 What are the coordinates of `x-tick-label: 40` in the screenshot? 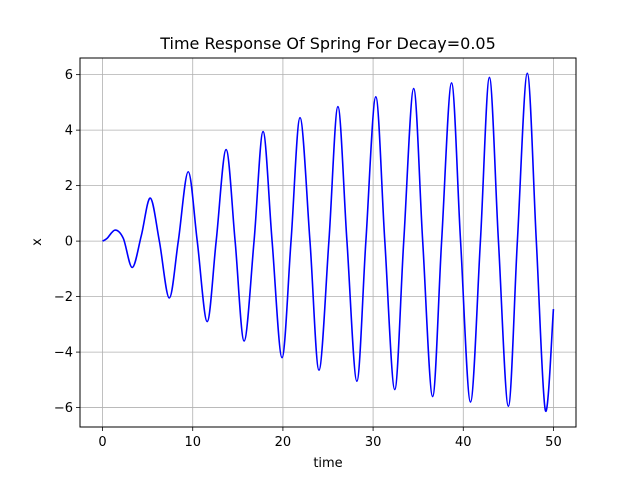 It's located at (463, 442).